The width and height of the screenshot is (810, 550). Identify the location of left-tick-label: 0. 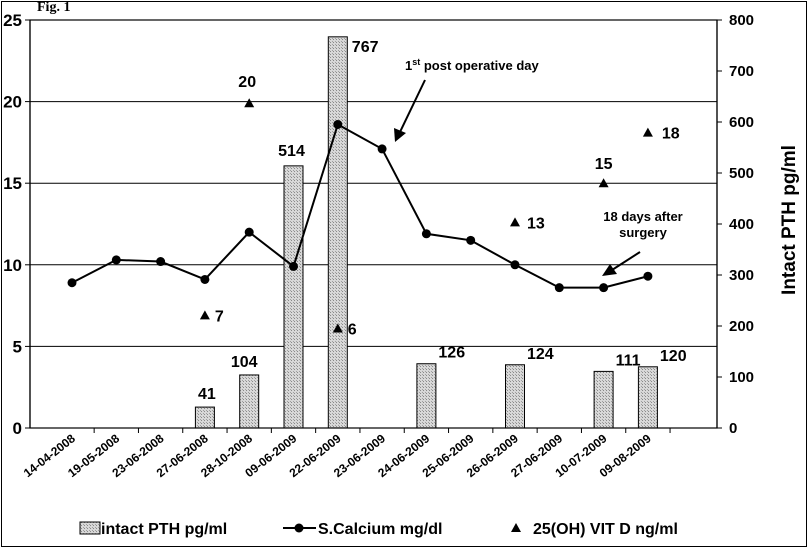
(17, 428).